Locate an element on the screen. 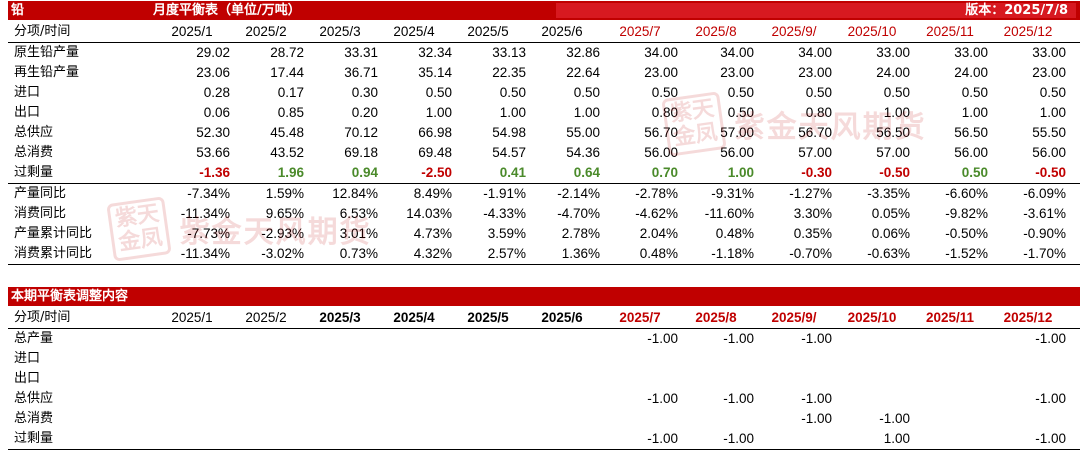 Image resolution: width=1080 pixels, height=450 pixels. table1-title-bar: 铅 月度平衡表（单位/万吨） 版本：2025/7/8 is located at coordinates (544, 10).